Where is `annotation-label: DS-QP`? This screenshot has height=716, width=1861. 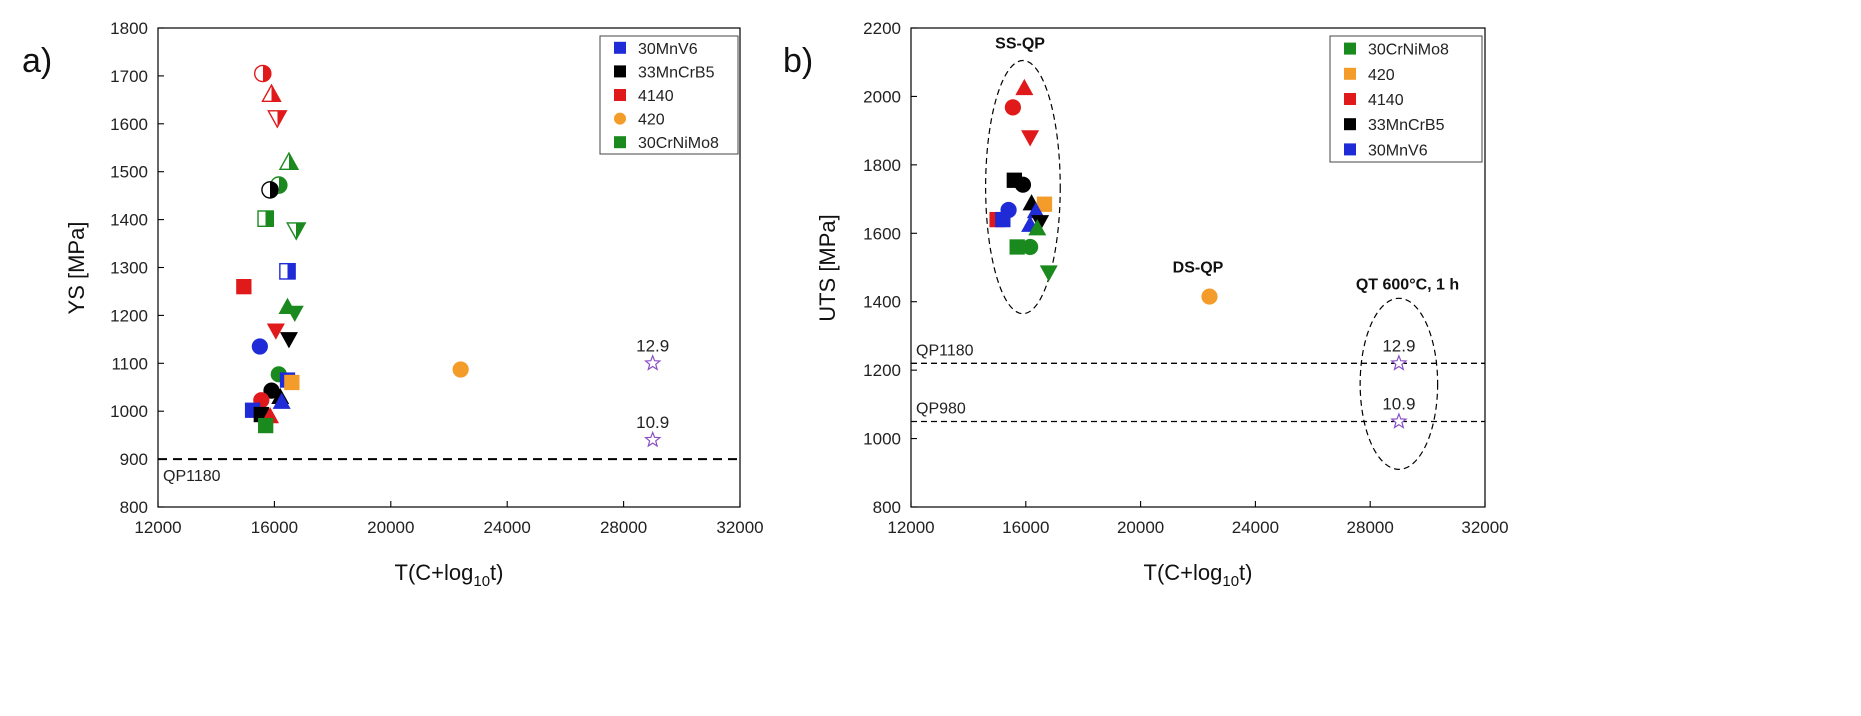
annotation-label: DS-QP is located at coordinates (1198, 268).